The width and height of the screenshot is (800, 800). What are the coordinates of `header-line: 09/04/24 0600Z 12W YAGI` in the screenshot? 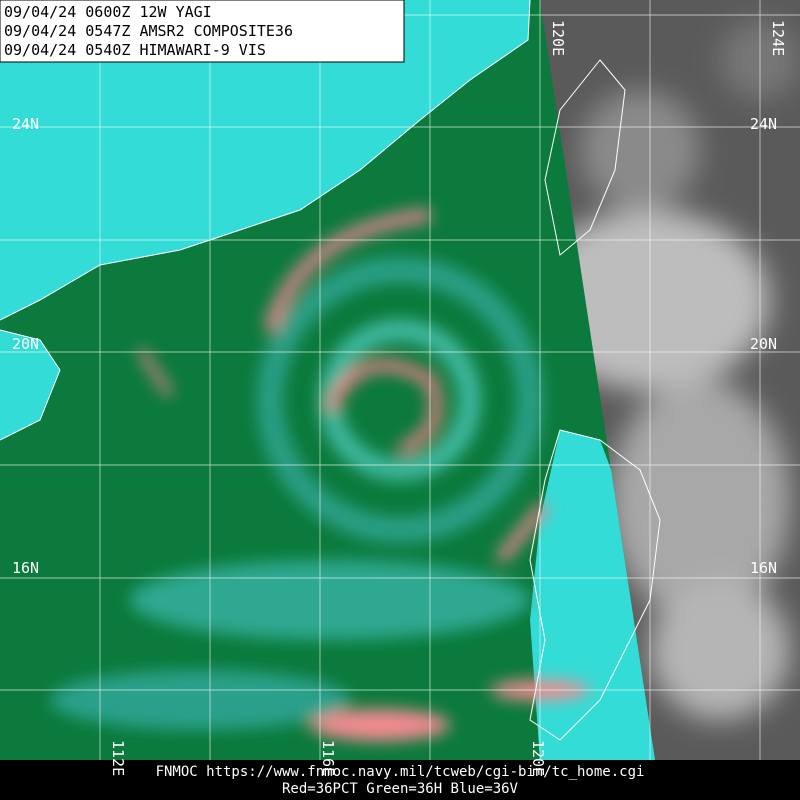 It's located at (108, 12).